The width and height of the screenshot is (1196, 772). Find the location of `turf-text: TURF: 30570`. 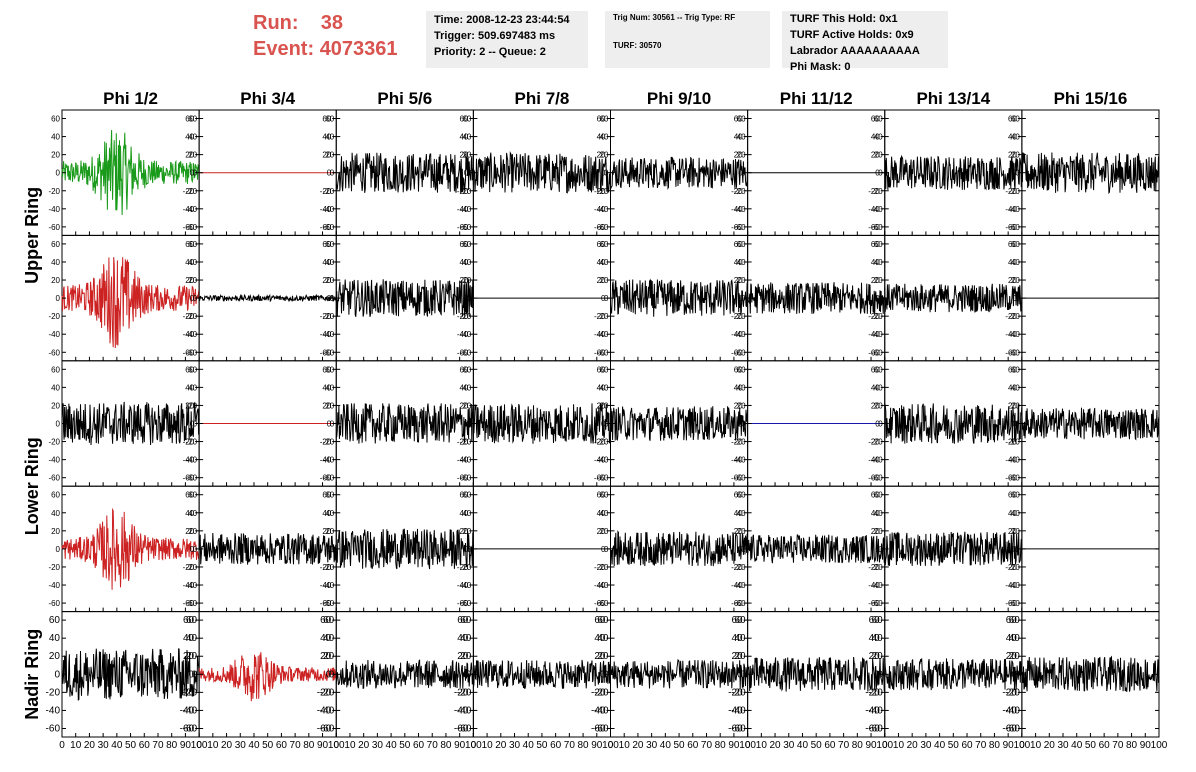

turf-text: TURF: 30570 is located at coordinates (637, 45).